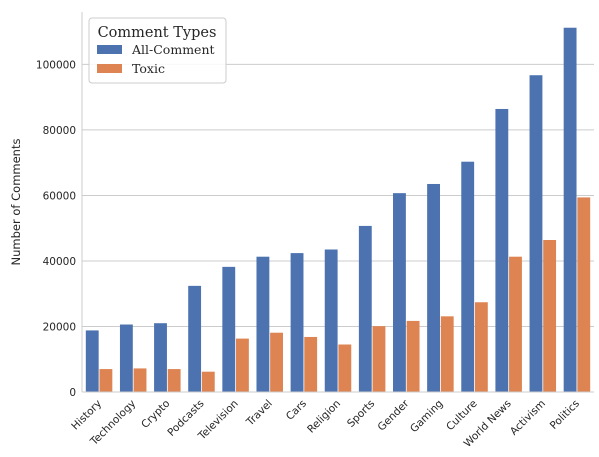  What do you see at coordinates (160, 357) in the screenshot?
I see `bar-crypto-all-comment` at bounding box center [160, 357].